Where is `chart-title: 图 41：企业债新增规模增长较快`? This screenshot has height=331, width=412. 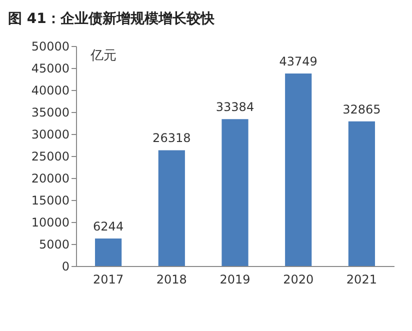 chart-title: 图 41：企业债新增规模增长较快 is located at coordinates (112, 18).